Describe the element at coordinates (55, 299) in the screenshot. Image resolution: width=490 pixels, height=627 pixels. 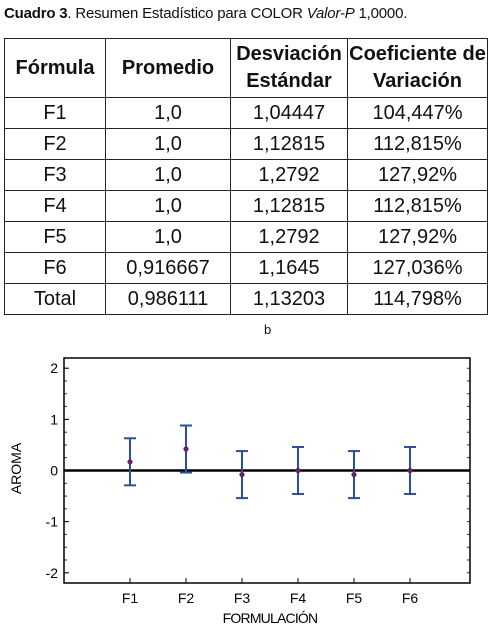
I see `cell-formula: Total` at that location.